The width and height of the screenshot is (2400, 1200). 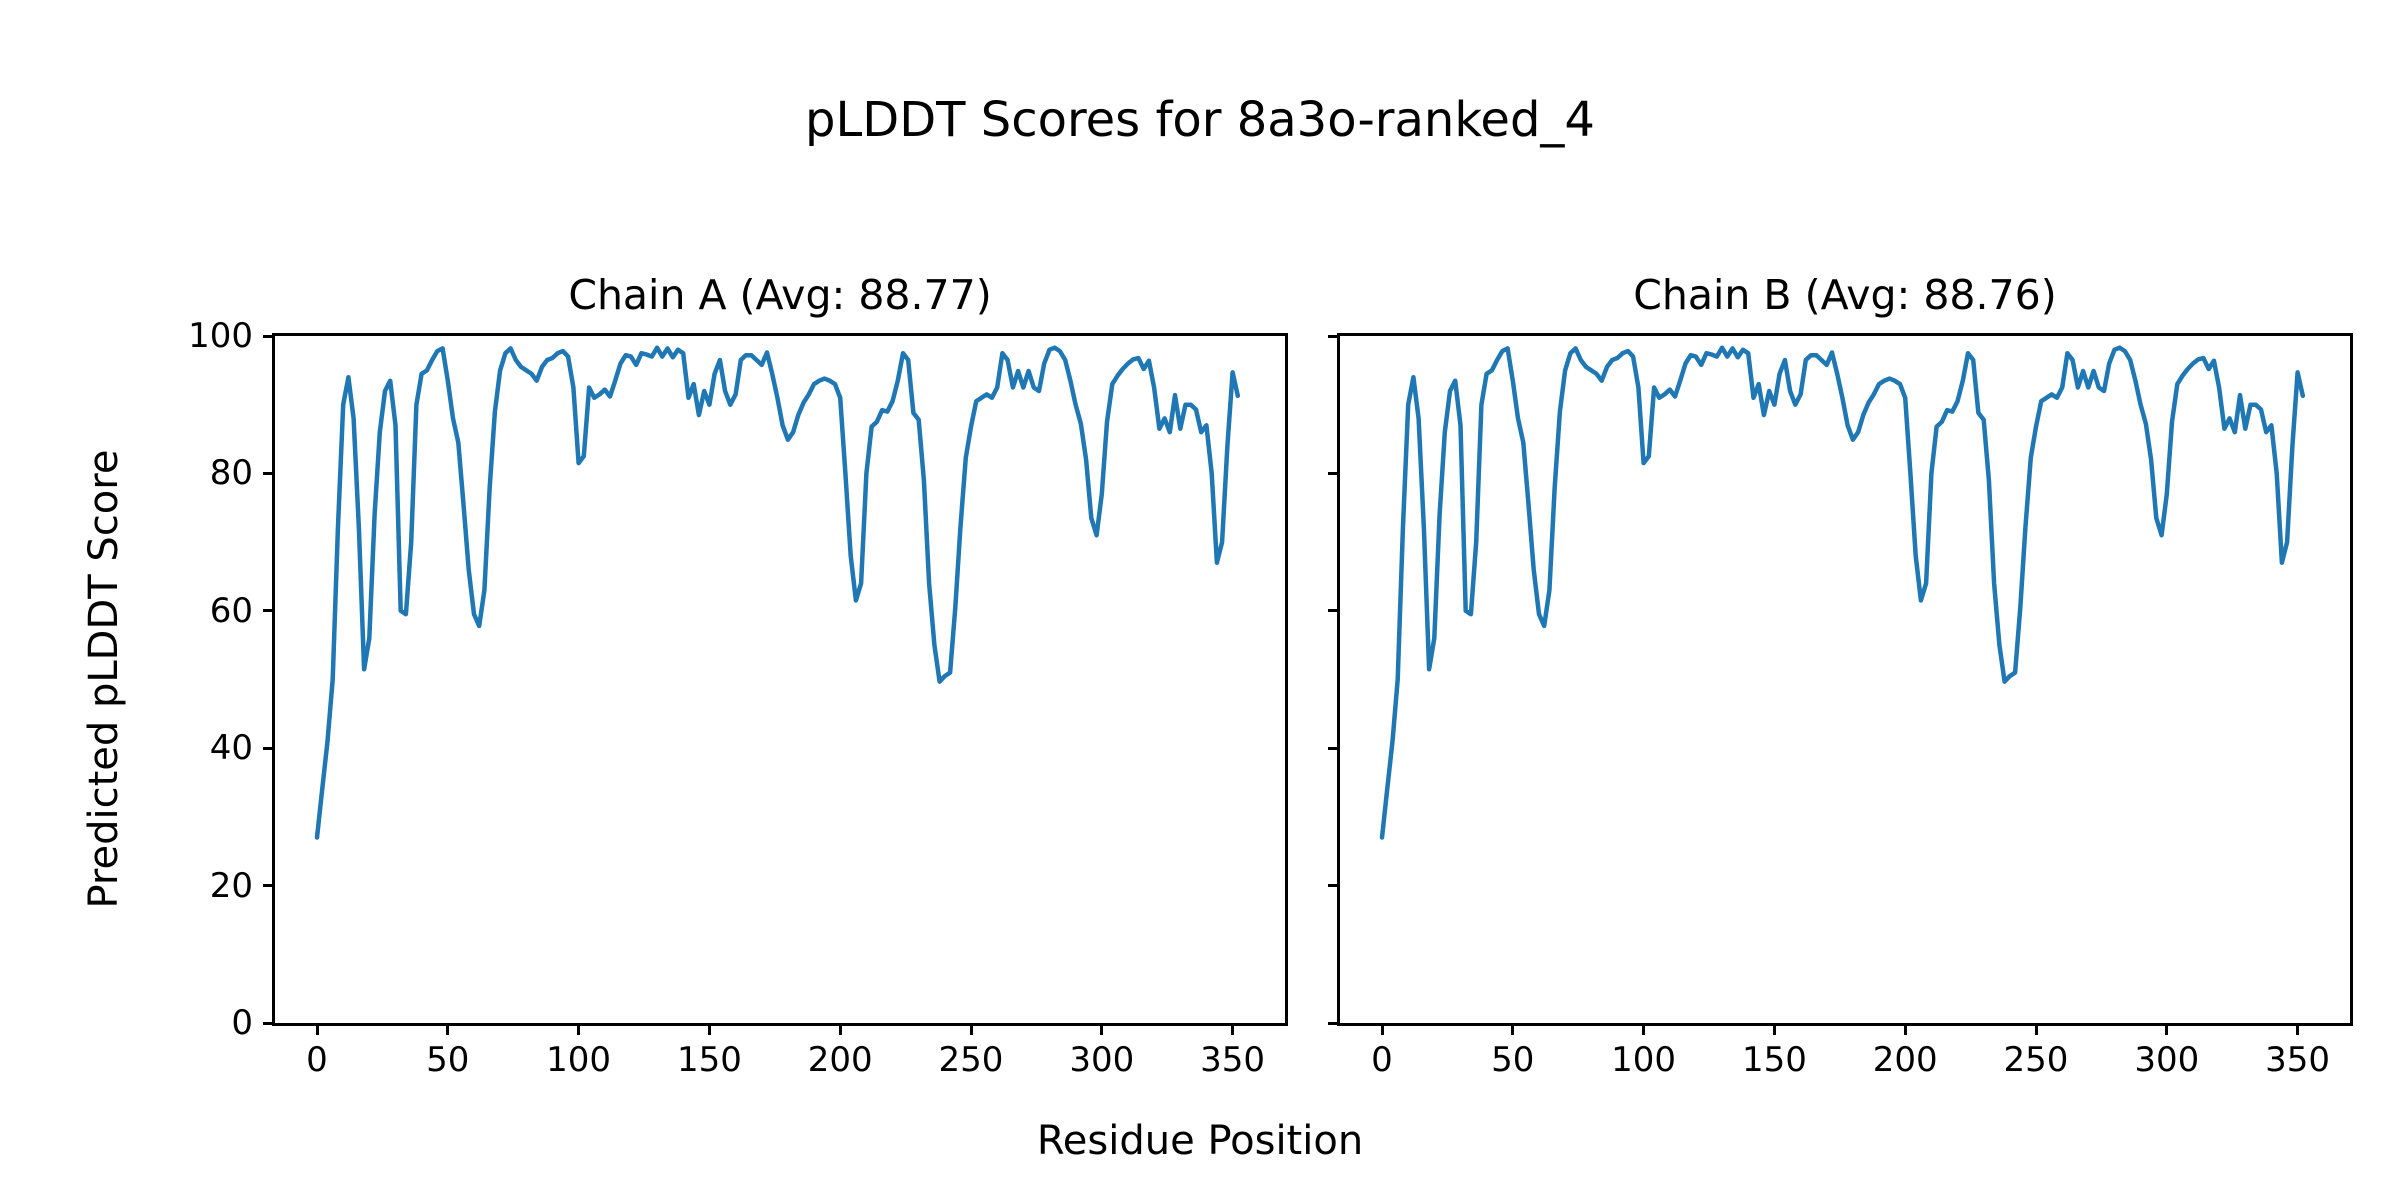 What do you see at coordinates (231, 885) in the screenshot?
I see `y-tick-label: 20` at bounding box center [231, 885].